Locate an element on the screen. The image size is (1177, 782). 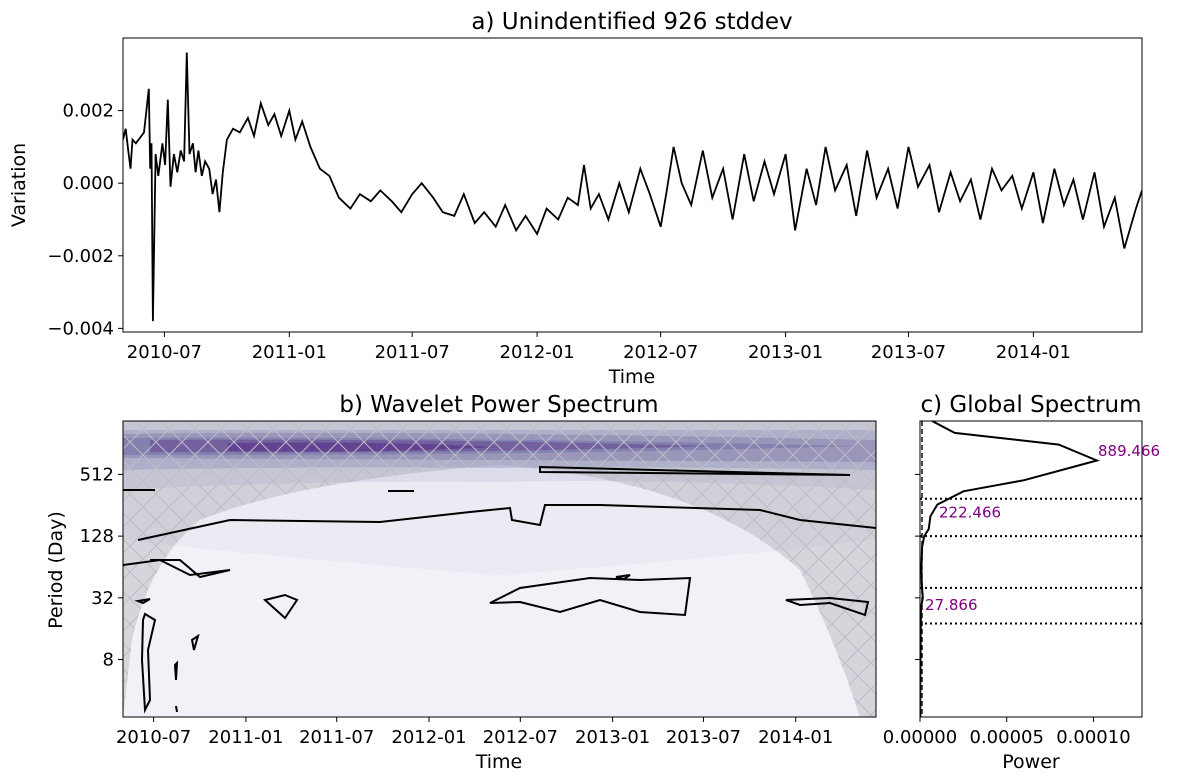
peak-label: 889.466 is located at coordinates (1129, 451).